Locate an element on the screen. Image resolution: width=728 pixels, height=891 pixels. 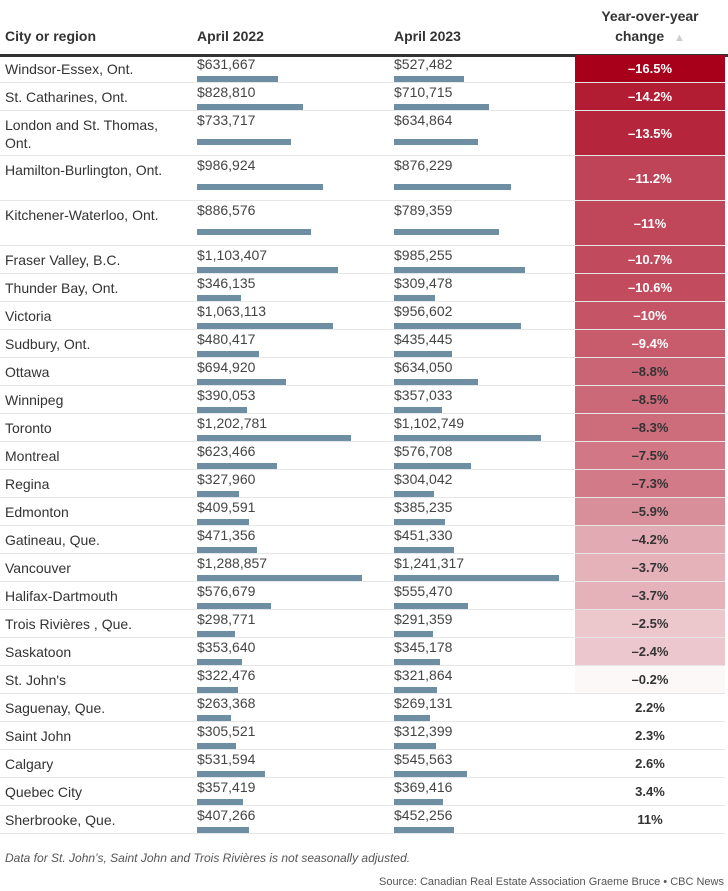
price-2023: $369,416 is located at coordinates (423, 787).